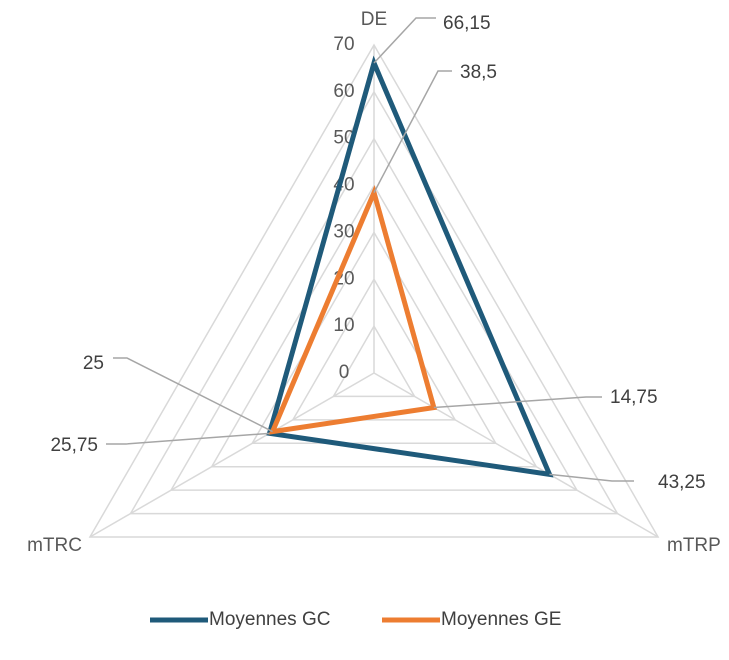 This screenshot has width=729, height=660. Describe the element at coordinates (501, 619) in the screenshot. I see `legend-label-ge: Moyennes GE` at that location.